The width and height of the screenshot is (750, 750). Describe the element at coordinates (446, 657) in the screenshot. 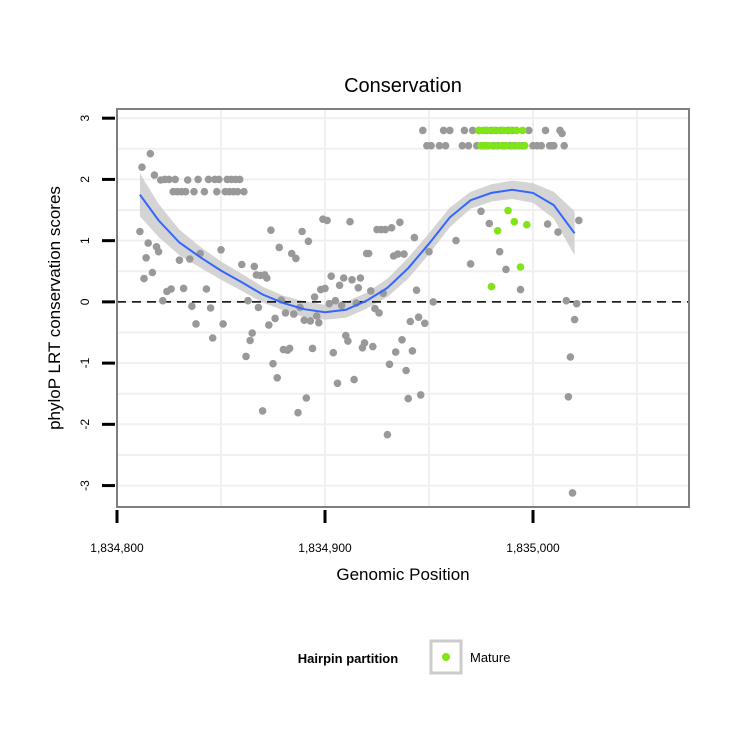

I see `legend-mature-swatch` at that location.